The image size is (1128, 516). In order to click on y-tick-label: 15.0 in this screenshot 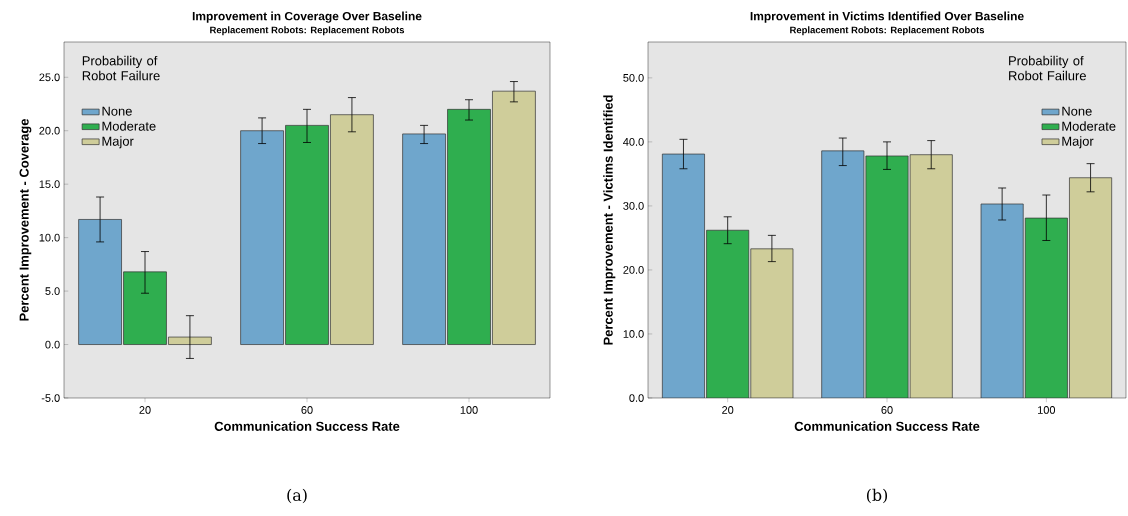, I will do `click(49, 184)`.